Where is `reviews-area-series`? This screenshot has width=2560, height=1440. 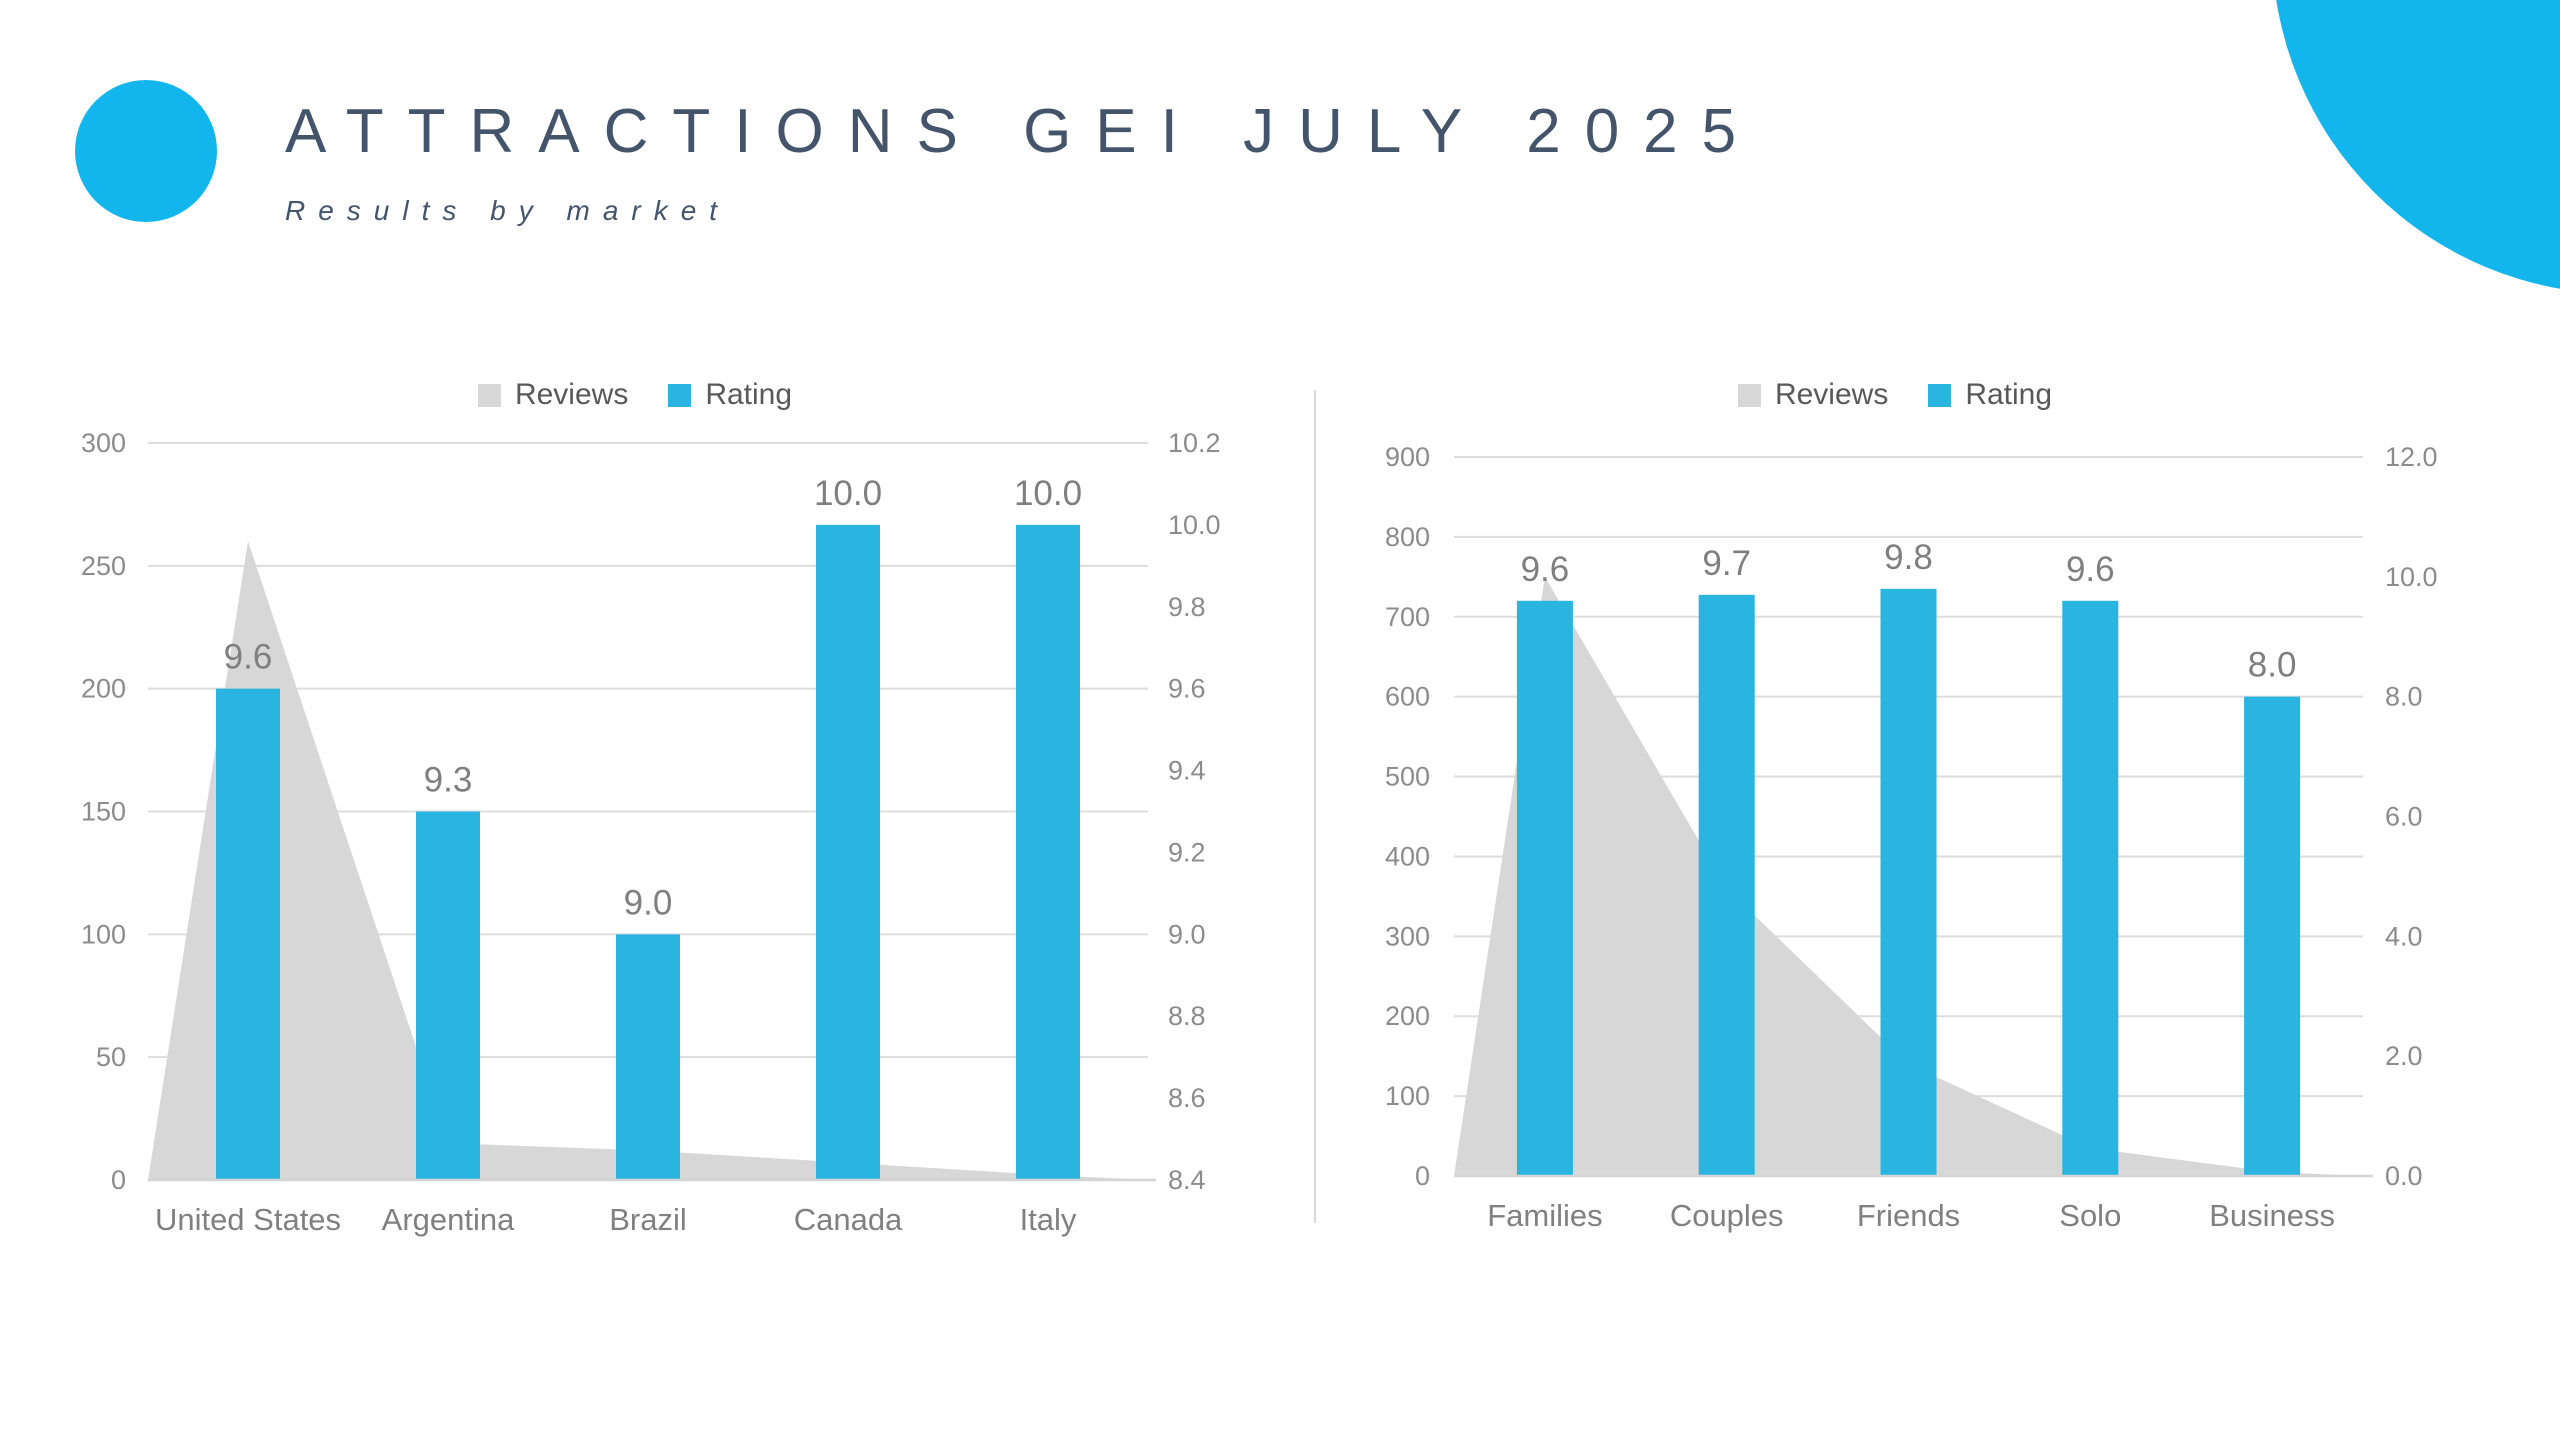
reviews-area-series is located at coordinates (1908, 876).